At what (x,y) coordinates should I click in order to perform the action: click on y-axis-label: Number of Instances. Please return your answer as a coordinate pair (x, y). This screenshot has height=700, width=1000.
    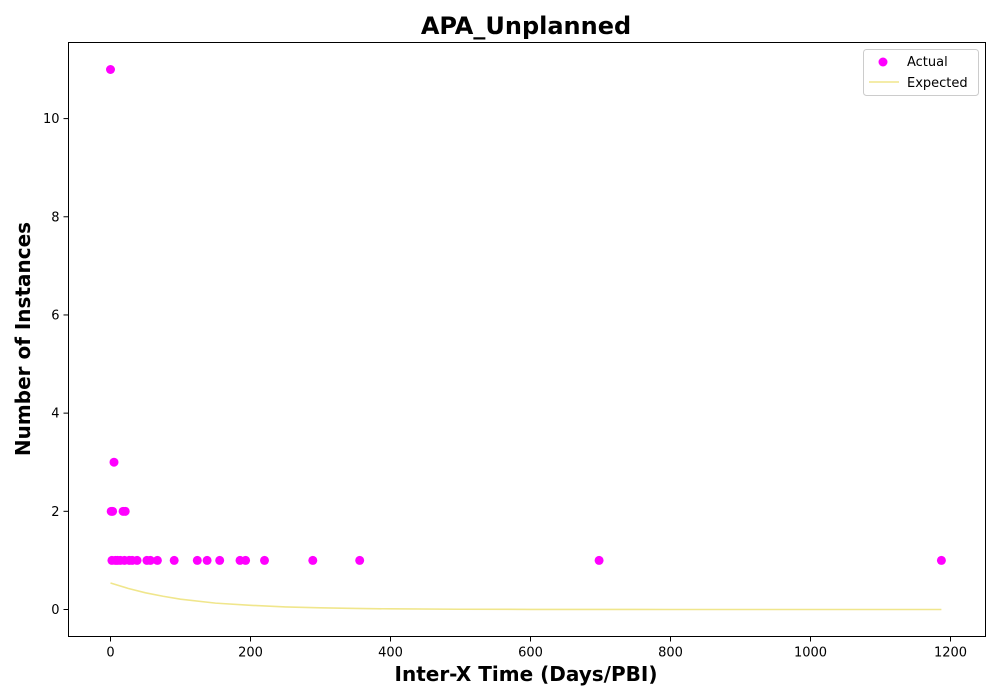
    Looking at the image, I should click on (23, 339).